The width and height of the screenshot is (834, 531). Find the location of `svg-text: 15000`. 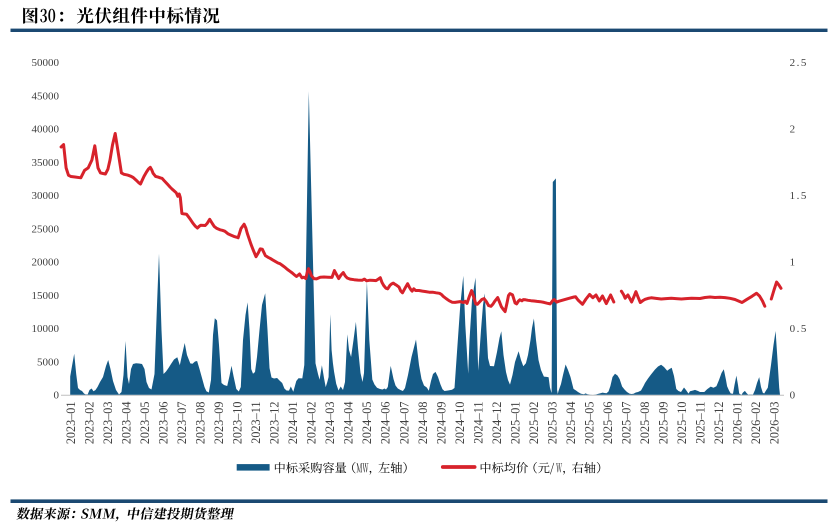

svg-text: 15000 is located at coordinates (46, 296).